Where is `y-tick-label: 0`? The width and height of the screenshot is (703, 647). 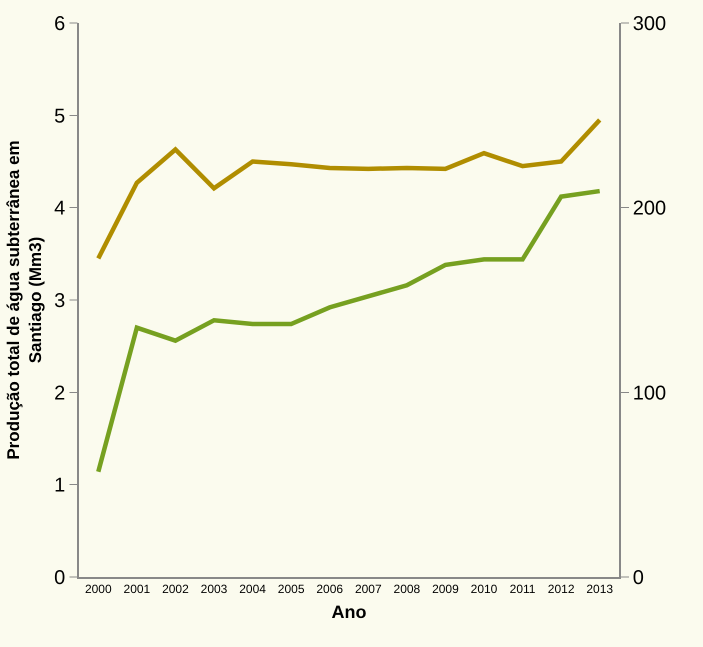
y-tick-label: 0 is located at coordinates (60, 578).